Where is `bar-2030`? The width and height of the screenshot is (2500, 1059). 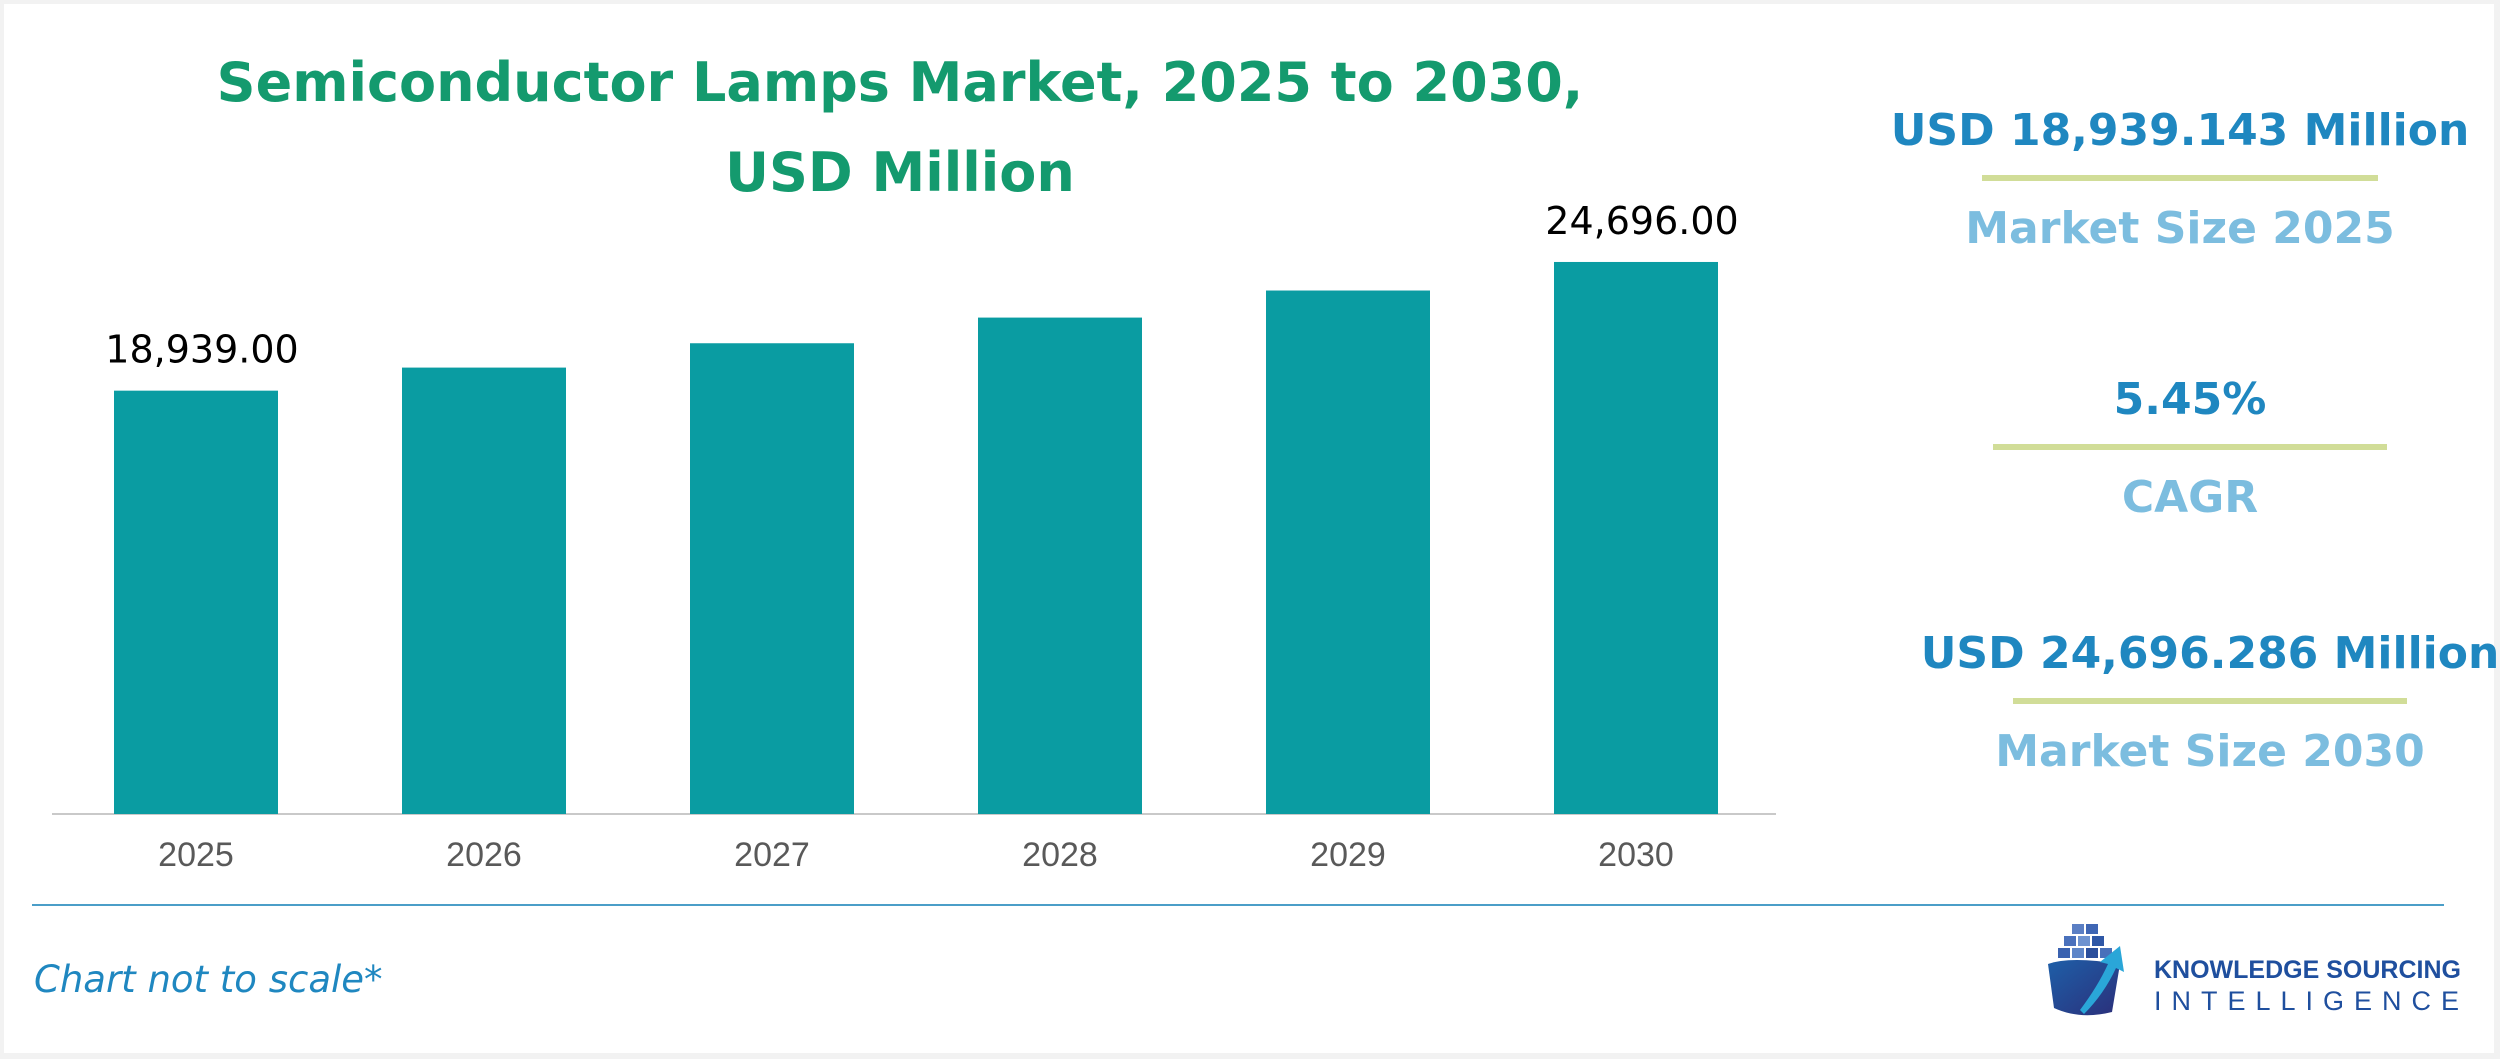 bar-2030 is located at coordinates (1636, 537).